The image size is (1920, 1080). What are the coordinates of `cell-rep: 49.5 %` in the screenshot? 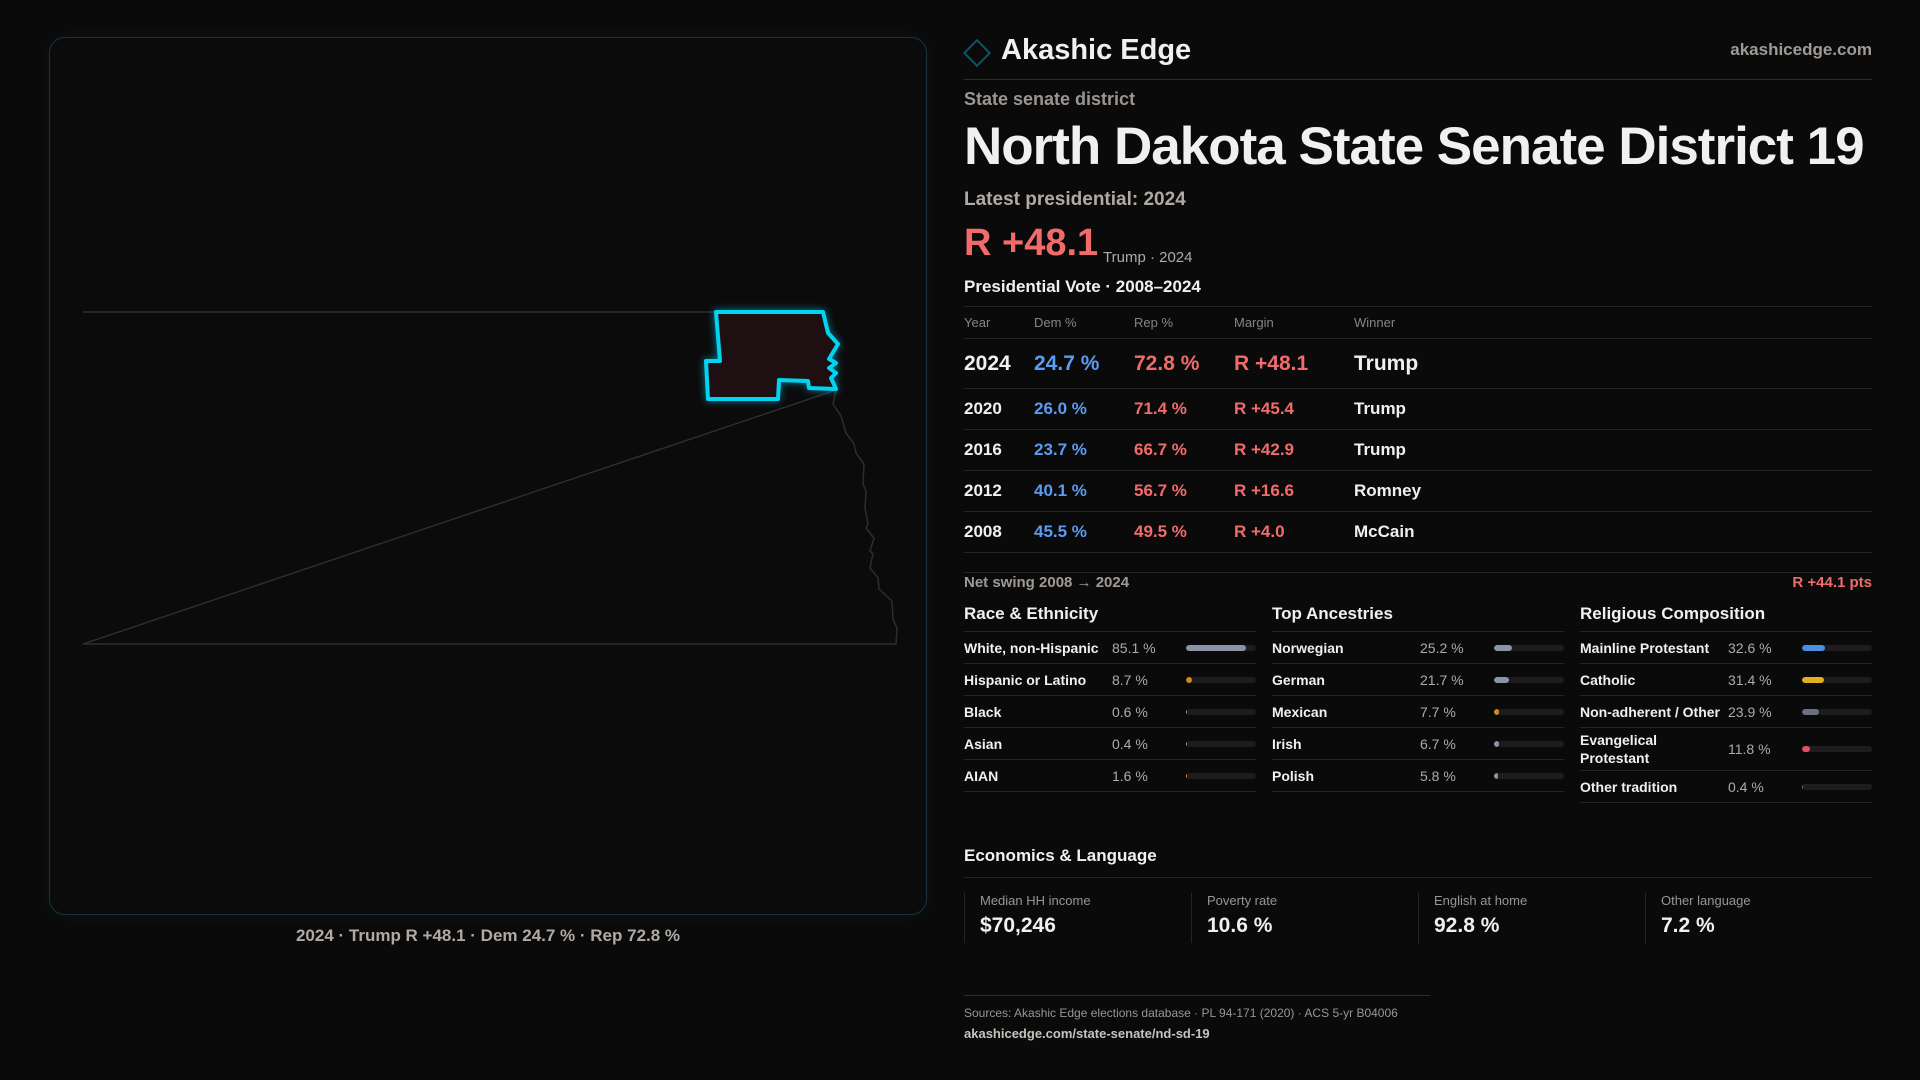 It's located at (1160, 531).